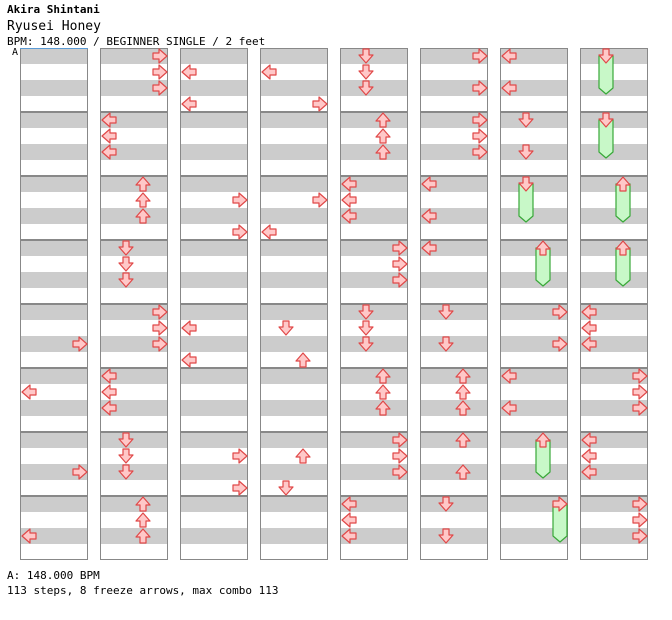  What do you see at coordinates (136, 41) in the screenshot?
I see `chart-meta: BPM: 148.000 / BEGINNER SINGLE / 2 feet` at bounding box center [136, 41].